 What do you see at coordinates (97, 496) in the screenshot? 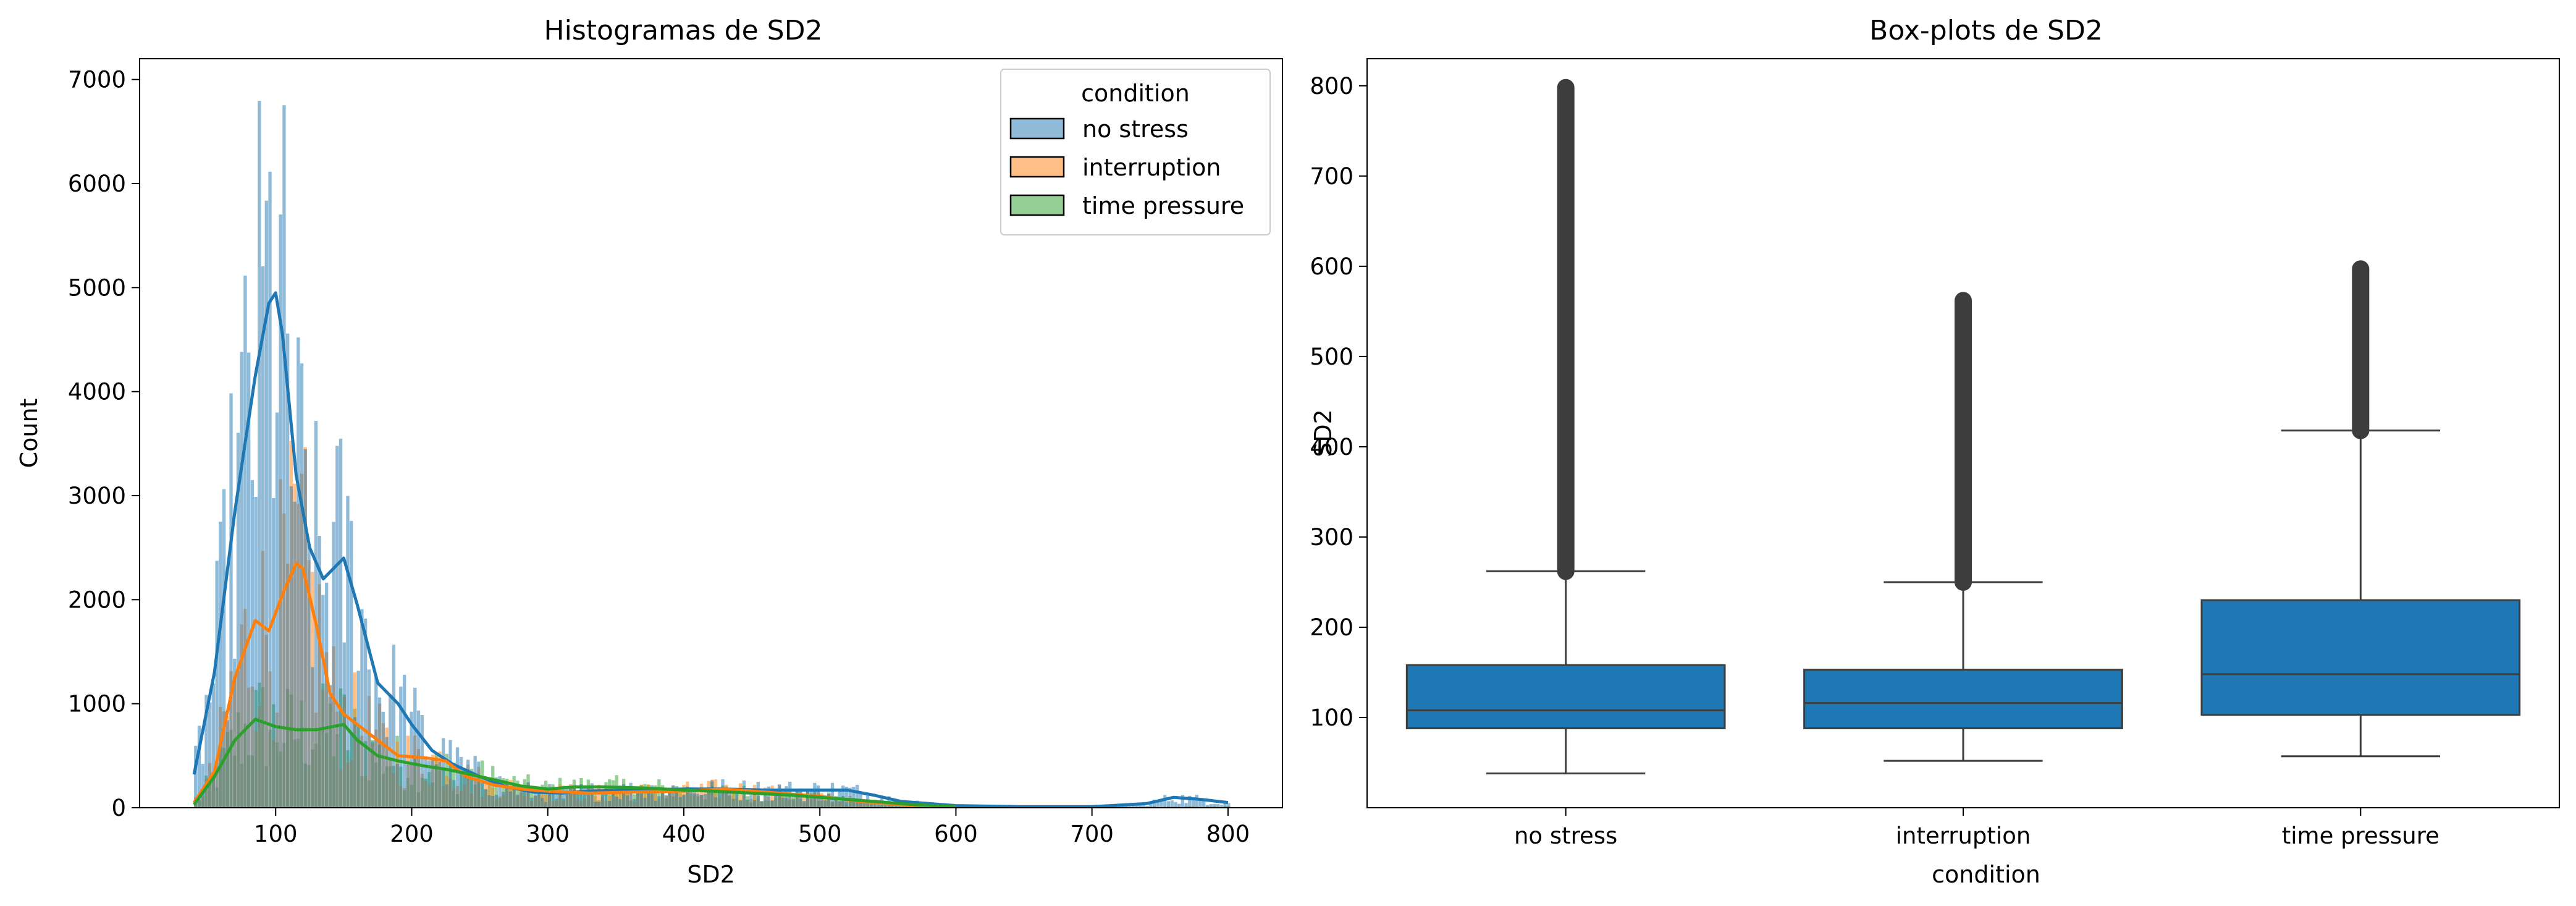
I see `y-tick-label: 3000` at bounding box center [97, 496].